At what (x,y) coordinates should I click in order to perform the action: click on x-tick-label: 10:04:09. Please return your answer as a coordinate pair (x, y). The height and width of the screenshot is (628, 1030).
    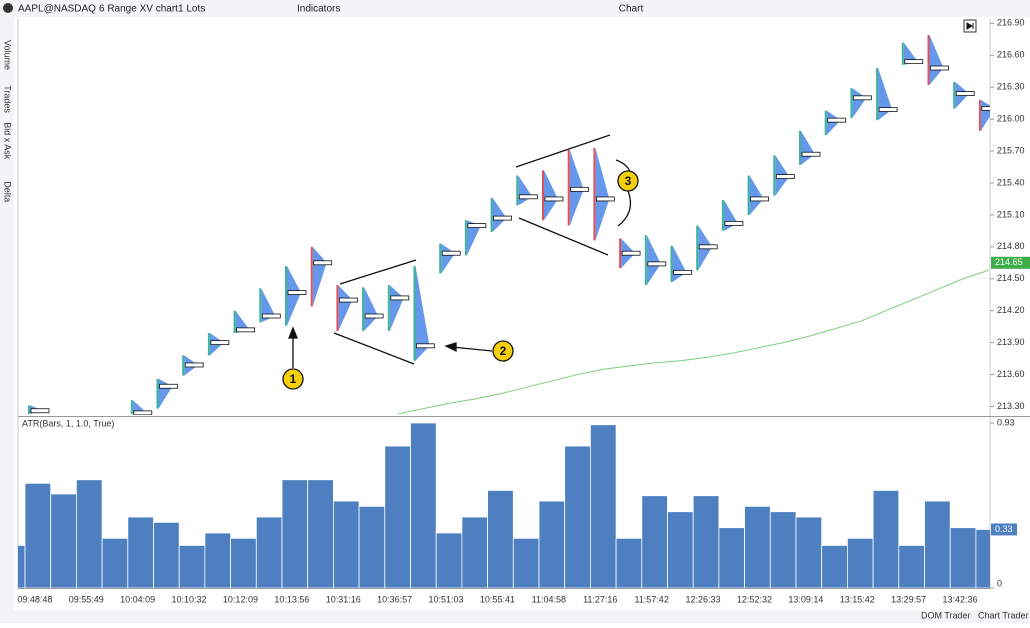
    Looking at the image, I should click on (137, 599).